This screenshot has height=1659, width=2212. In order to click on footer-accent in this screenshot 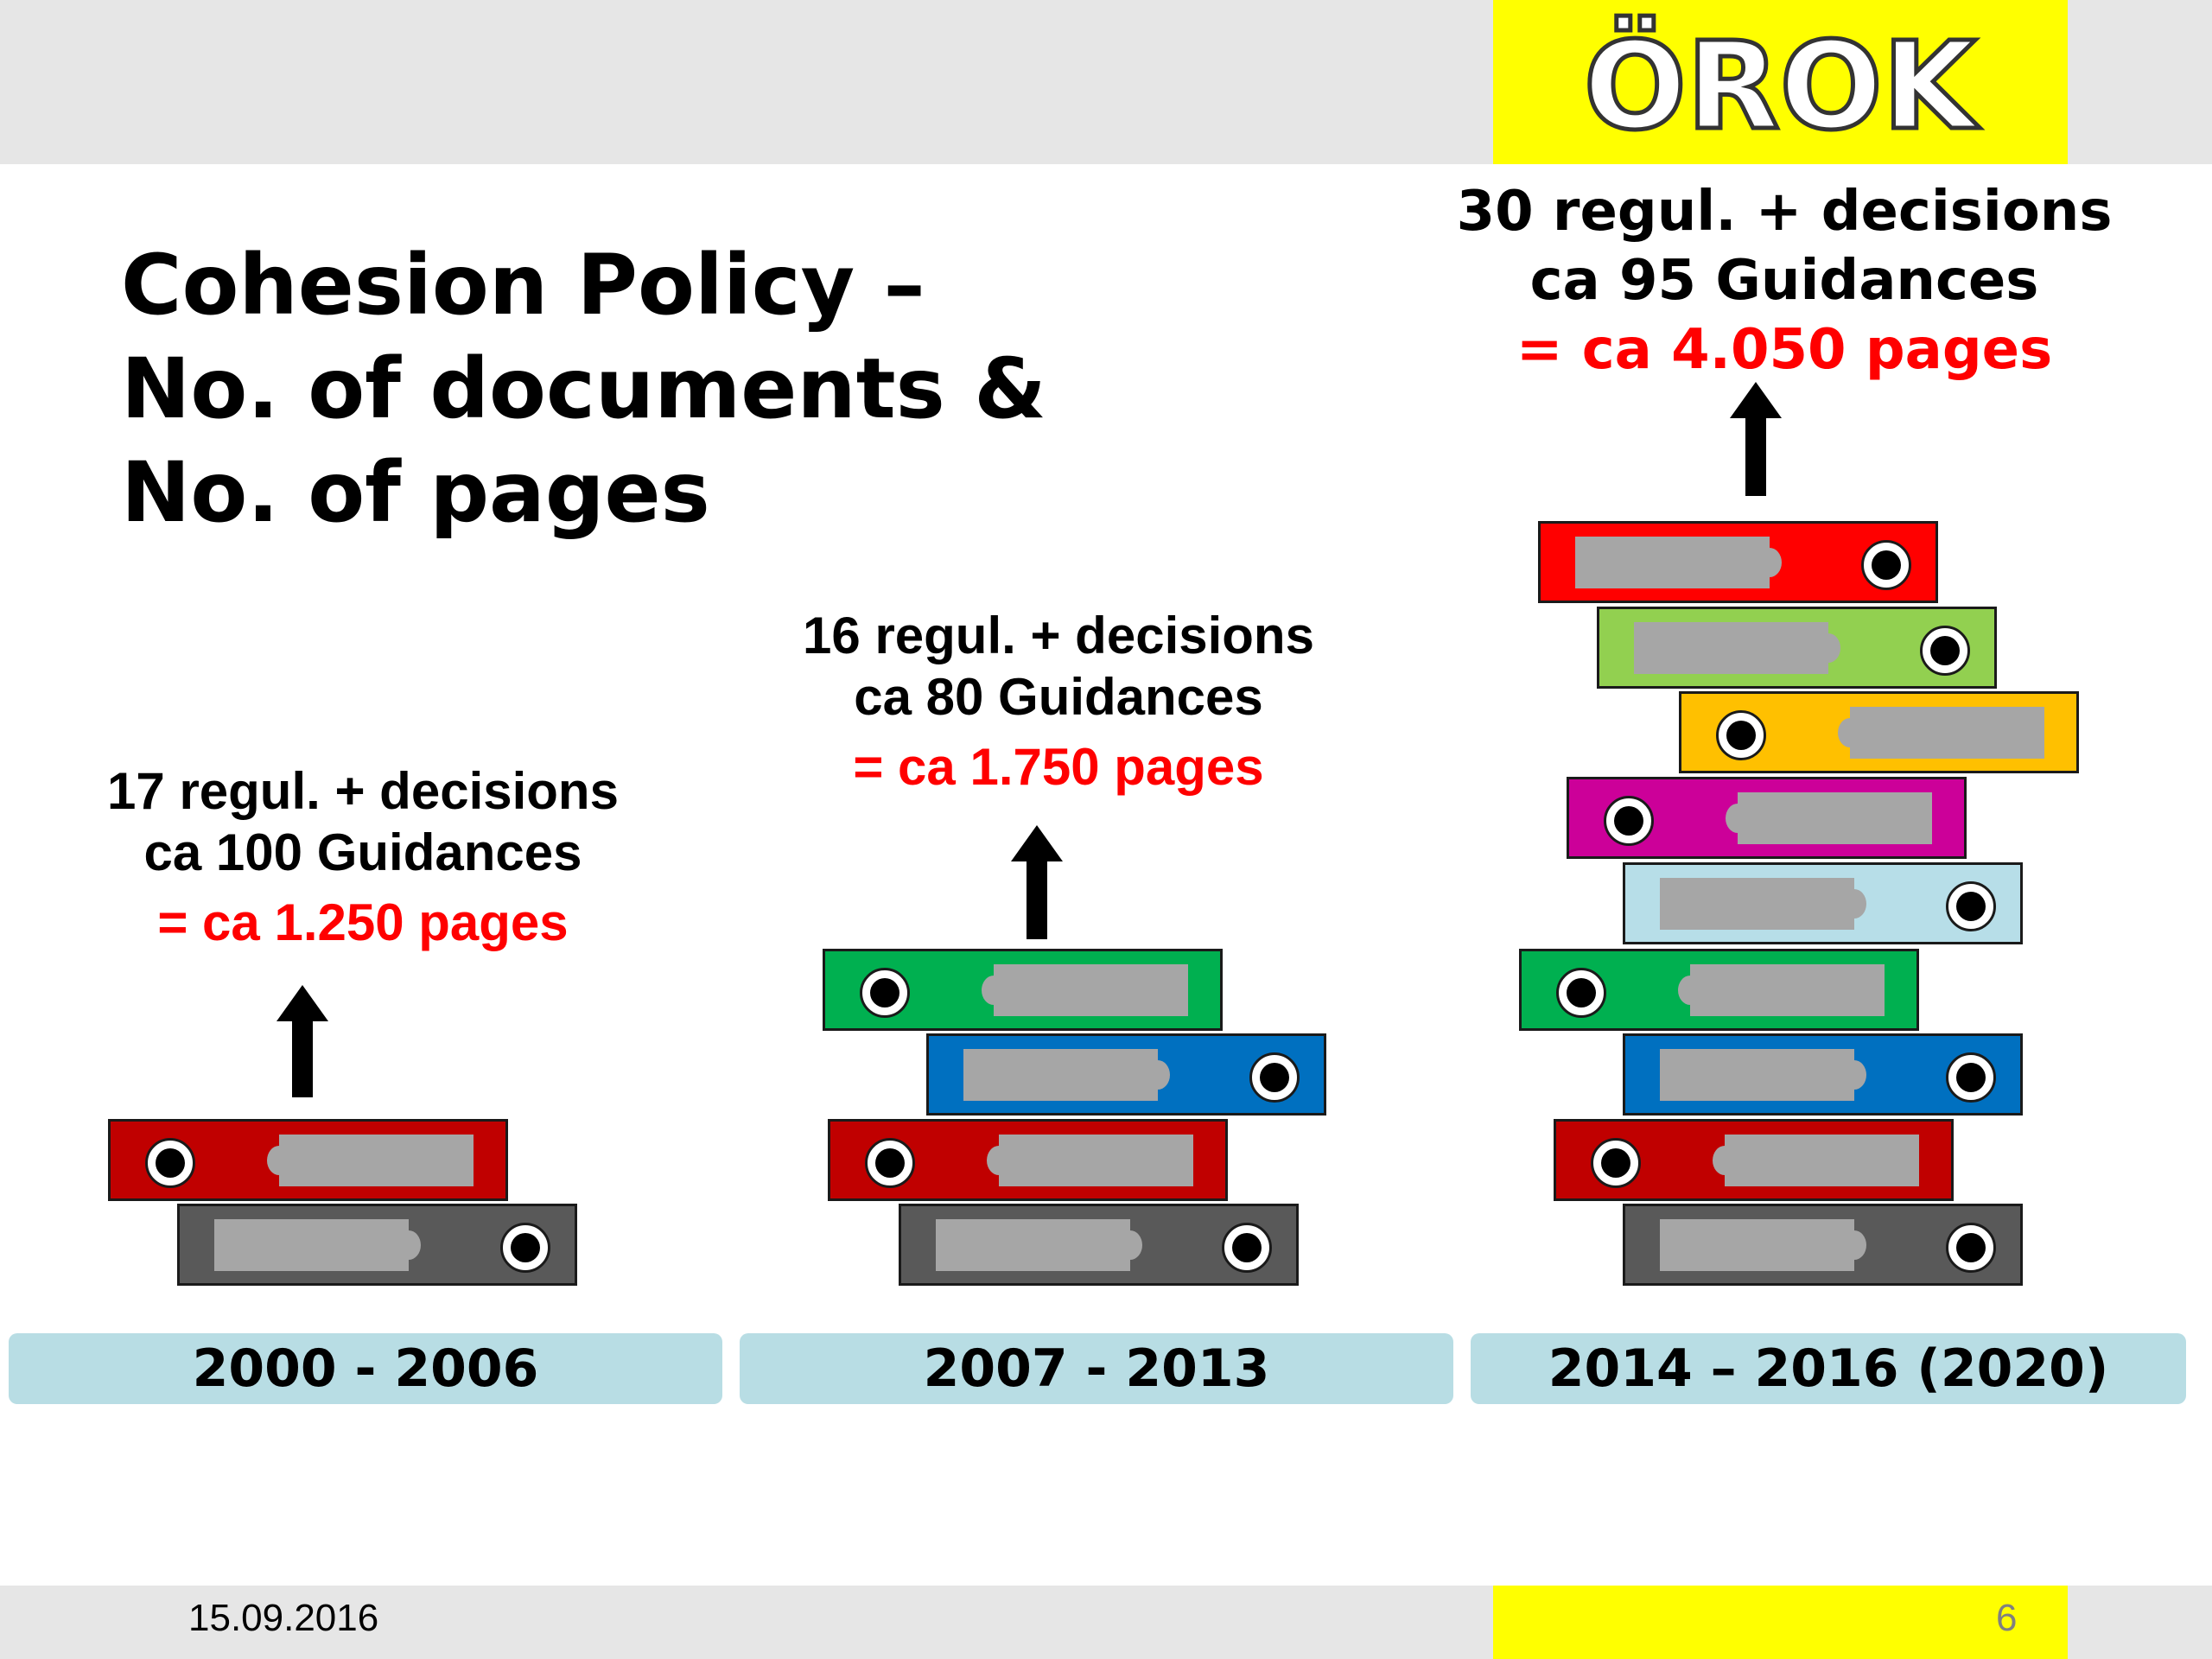, I will do `click(1781, 1622)`.